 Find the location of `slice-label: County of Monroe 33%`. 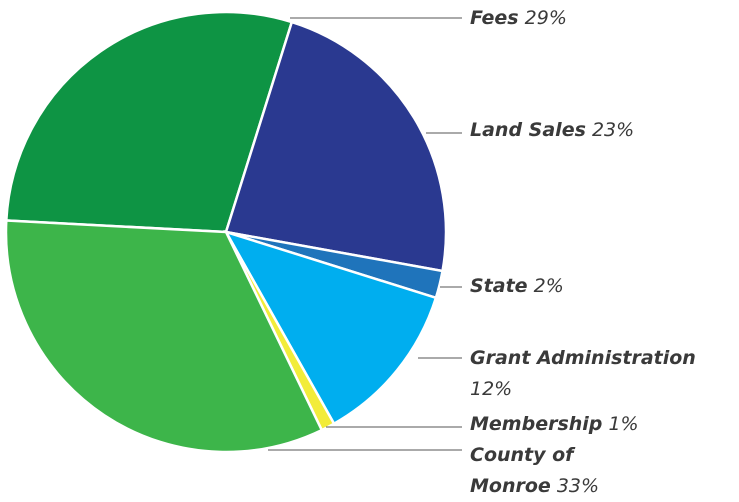

slice-label: County of Monroe 33% is located at coordinates (545, 471).